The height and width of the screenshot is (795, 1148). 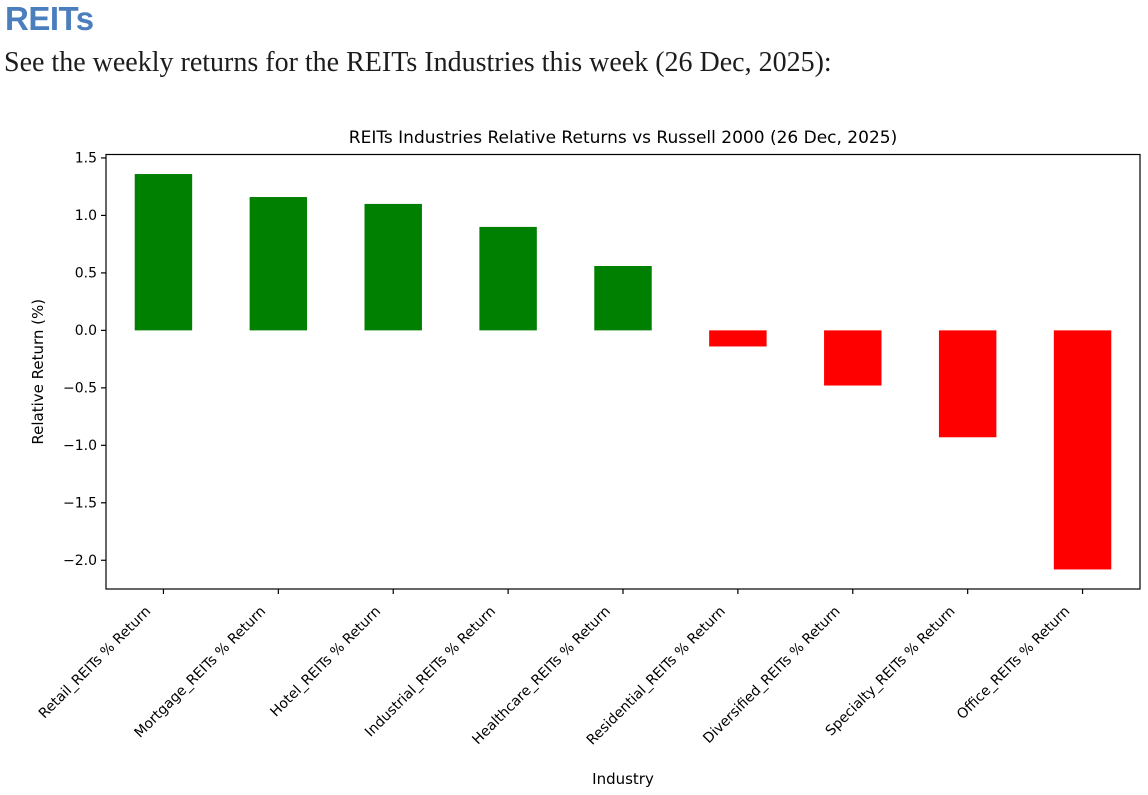 I want to click on x-tick-label: Diversified_REITs % Return, so click(x=771, y=675).